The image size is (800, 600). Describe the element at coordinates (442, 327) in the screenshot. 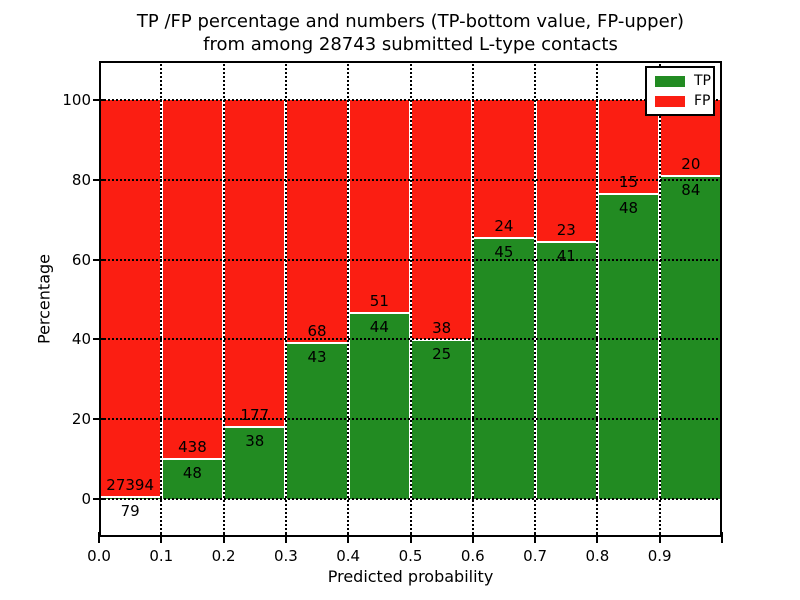

I see `fp-count-annotation: 38` at that location.